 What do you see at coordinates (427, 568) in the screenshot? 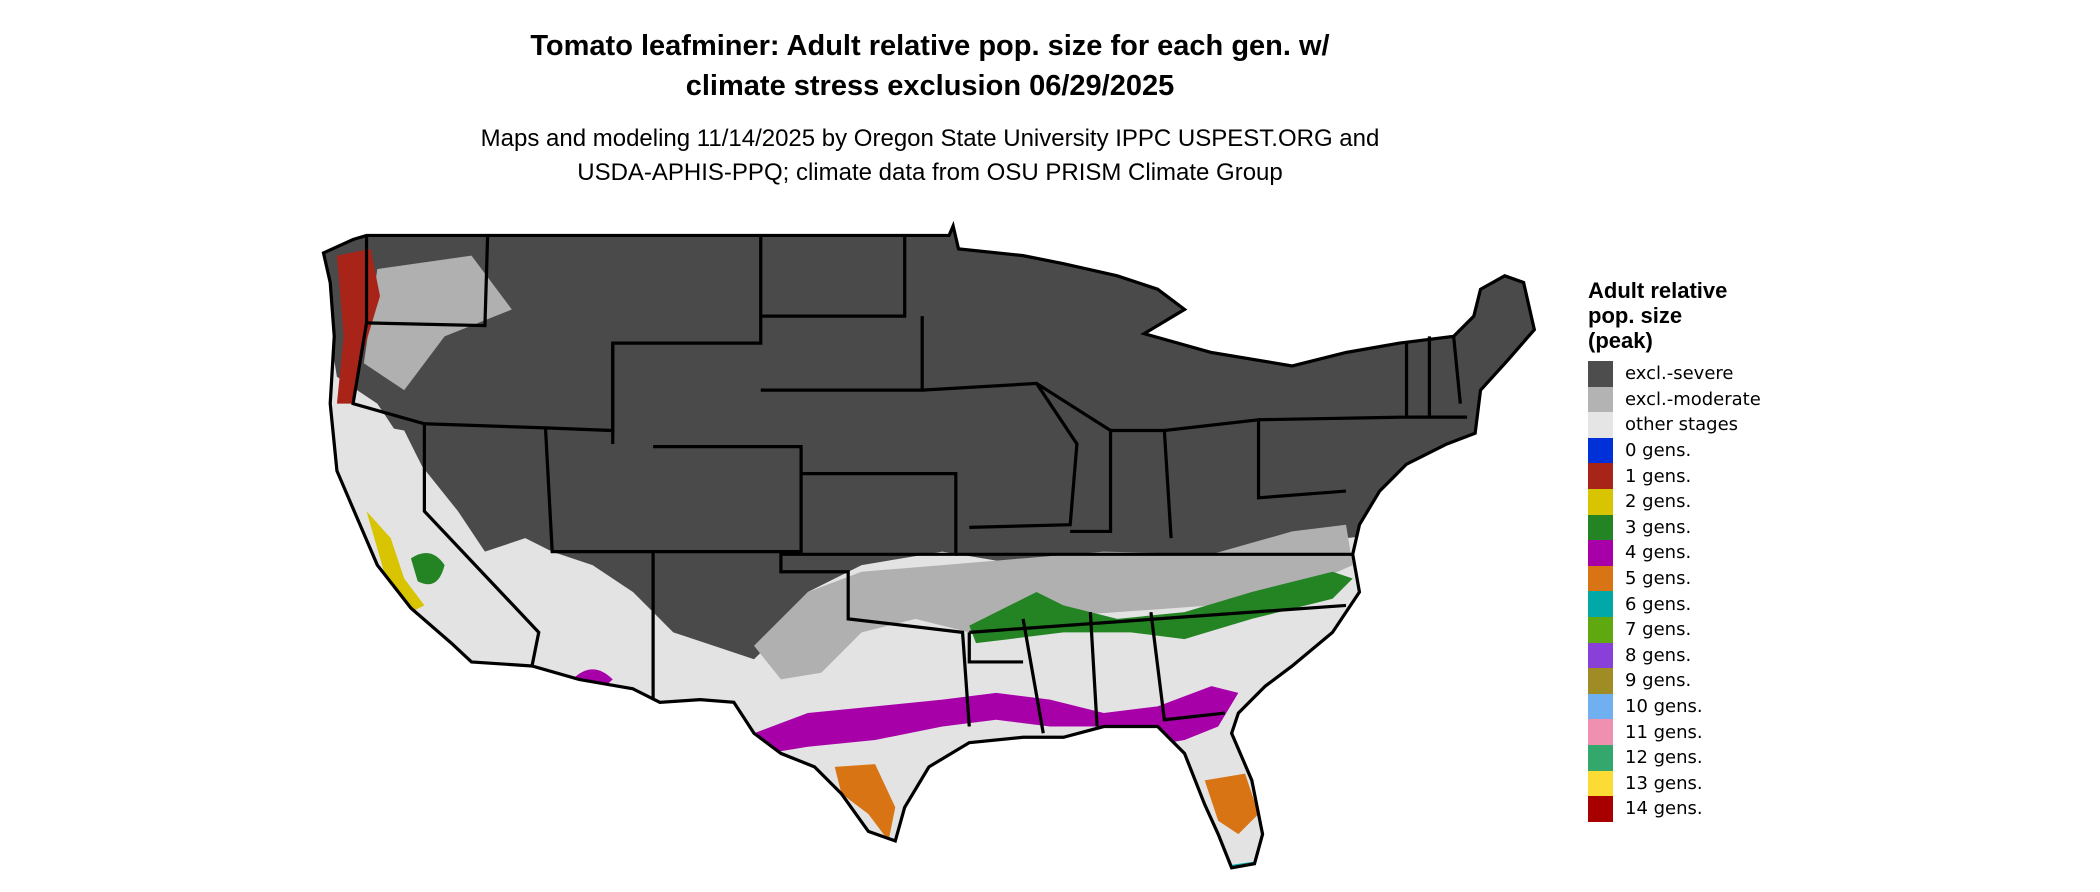
I see `region-3-gens` at bounding box center [427, 568].